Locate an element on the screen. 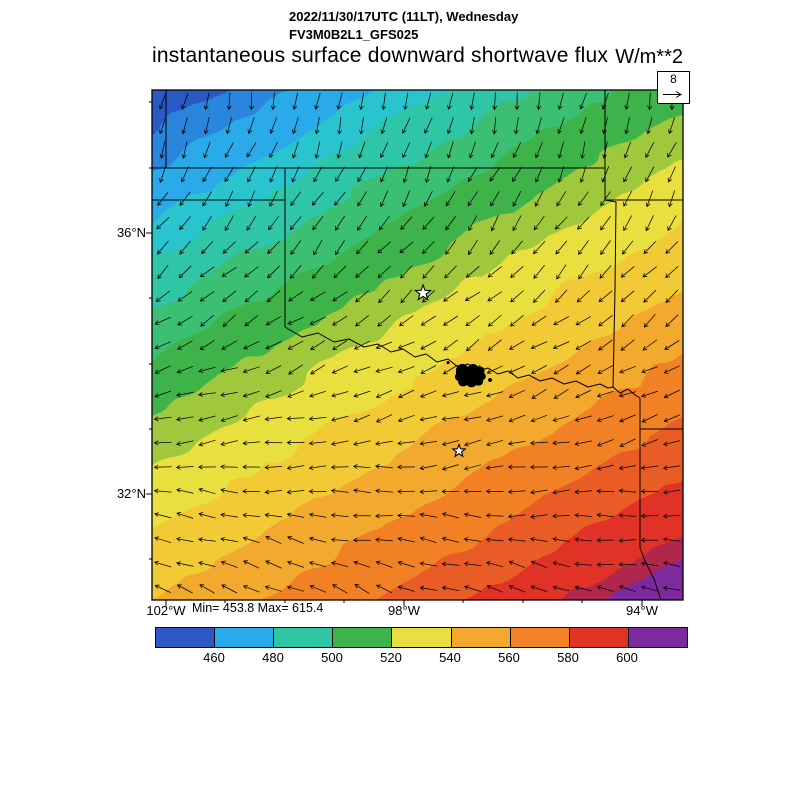  units-label: W/m**2 is located at coordinates (649, 57).